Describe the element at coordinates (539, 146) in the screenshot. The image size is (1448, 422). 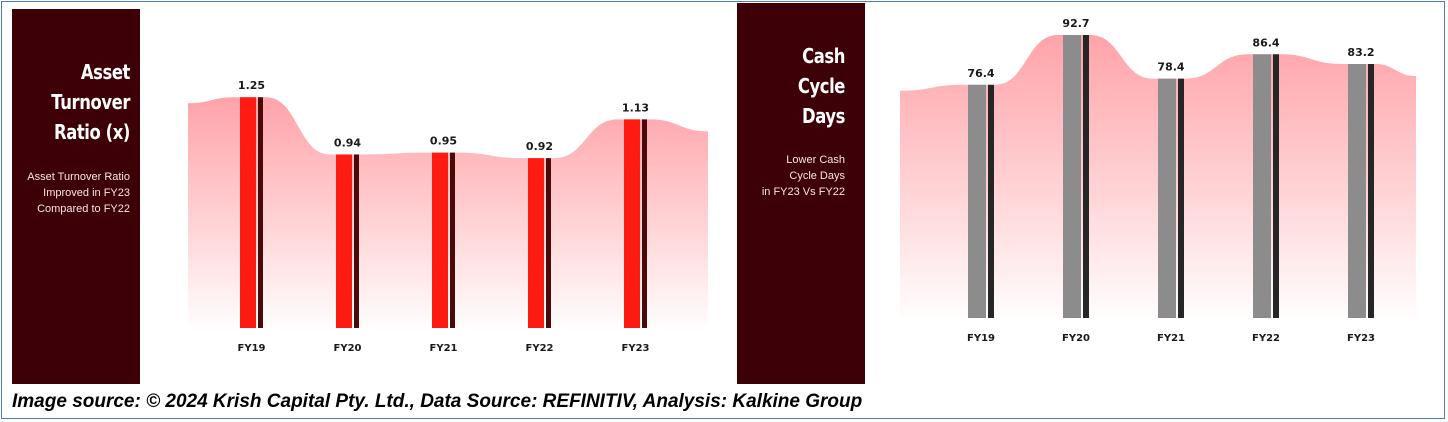
I see `asset-turnover-value-label: 0.92` at that location.